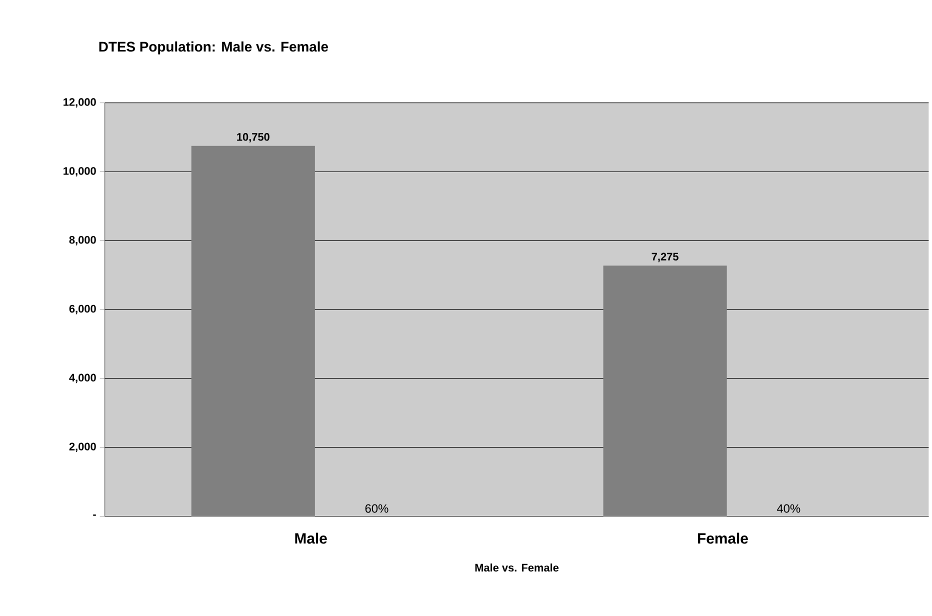 The image size is (932, 616). I want to click on y-tick-label: 4,000, so click(82, 379).